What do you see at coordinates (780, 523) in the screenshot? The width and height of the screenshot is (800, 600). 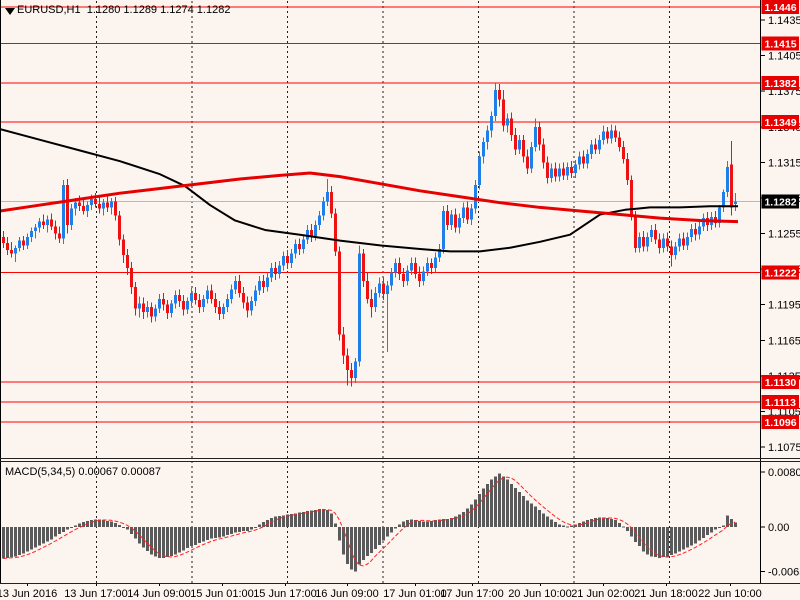 I see `macd-axis: 0.00803 0.00 -0.00652` at bounding box center [780, 523].